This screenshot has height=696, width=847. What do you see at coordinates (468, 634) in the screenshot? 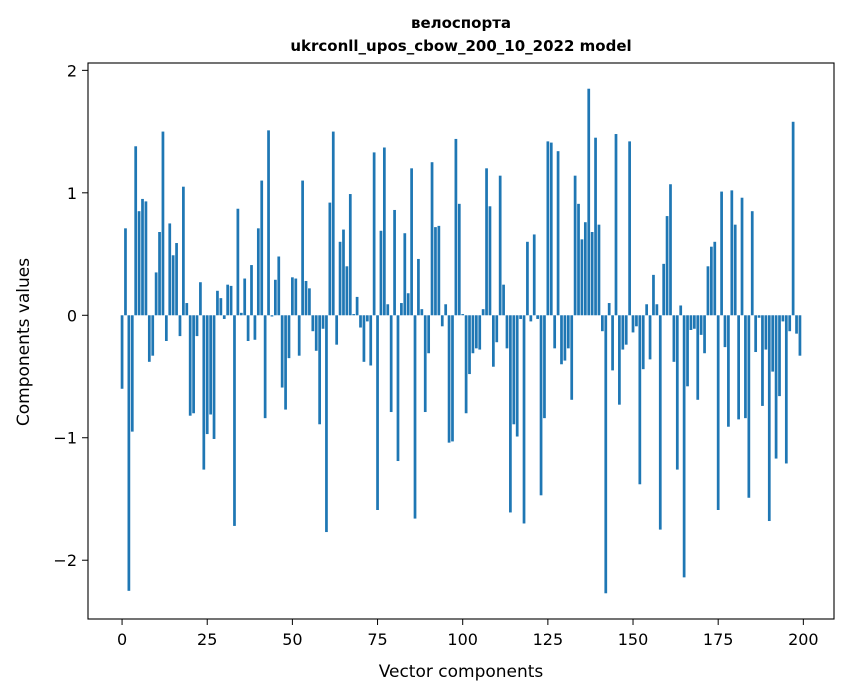
I see `x-axis-ticks: 0 25 50 75 100 125 150 175 200` at bounding box center [468, 634].